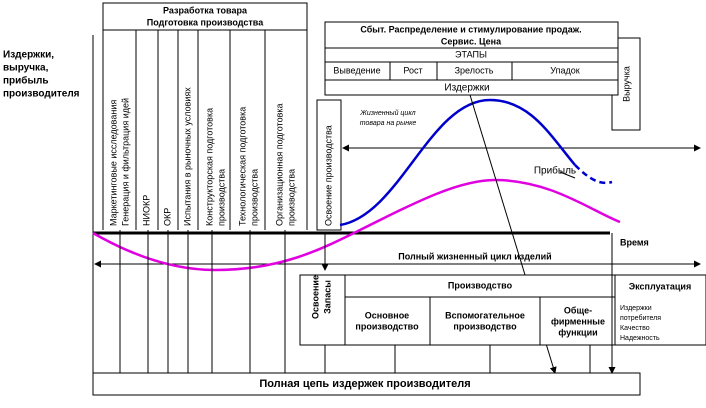 The image size is (706, 408). I want to click on market-box, so click(471, 58).